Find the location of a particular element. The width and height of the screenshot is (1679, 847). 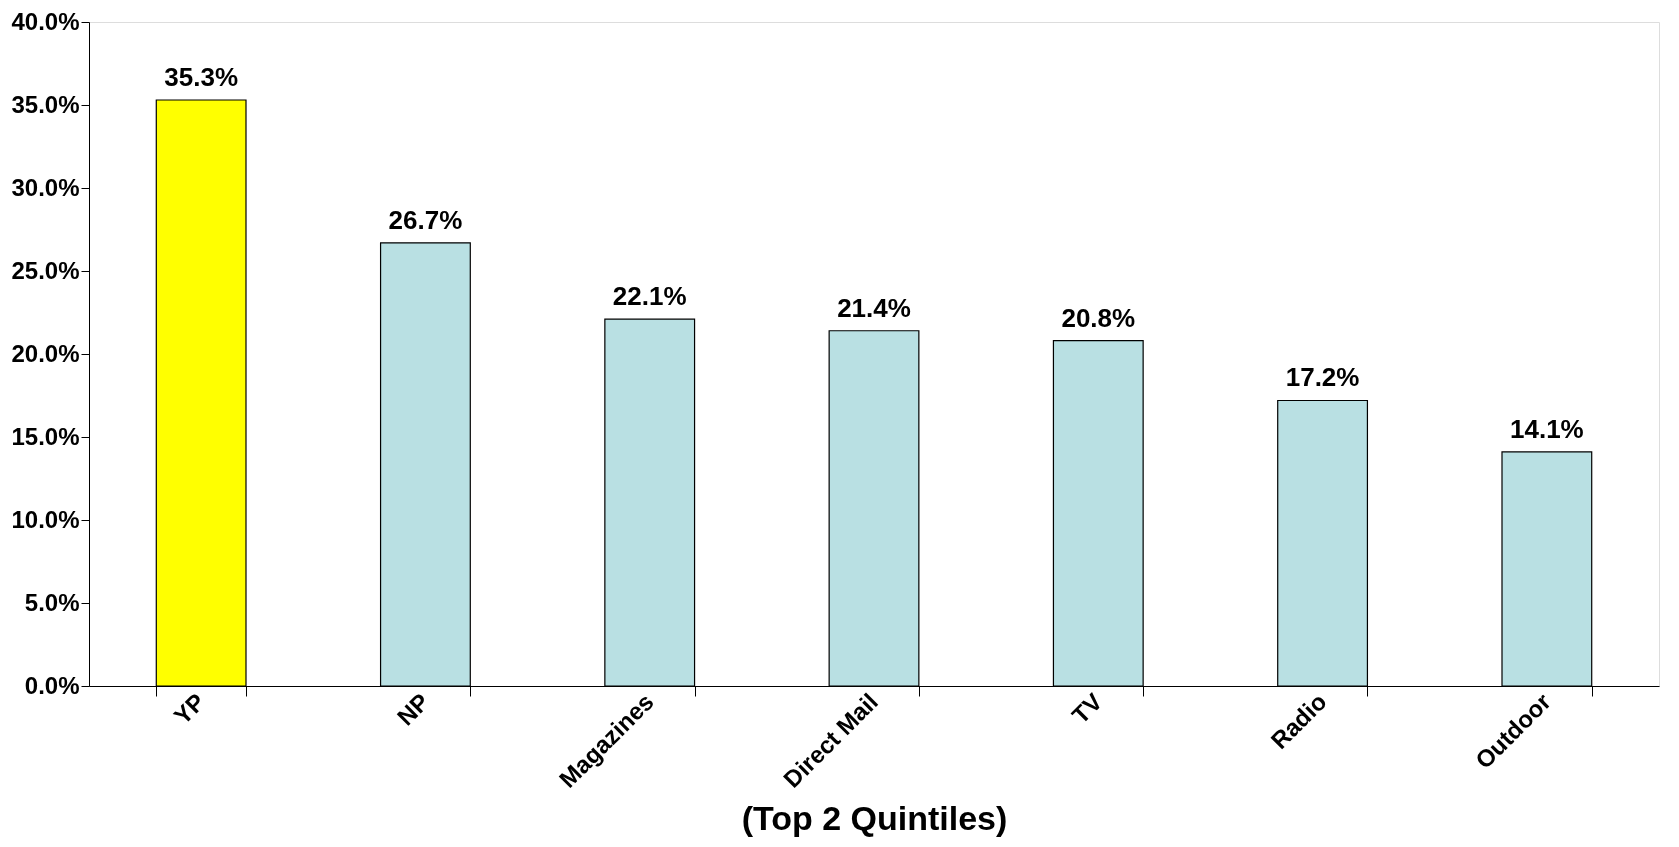

y-tick-label: 20.0% is located at coordinates (45, 353).